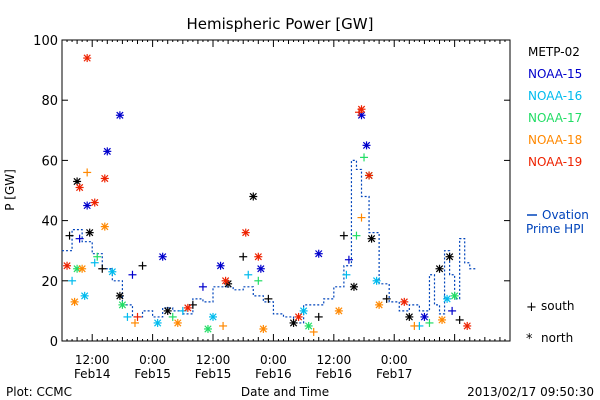  What do you see at coordinates (558, 306) in the screenshot?
I see `south-marker-label: south` at bounding box center [558, 306].